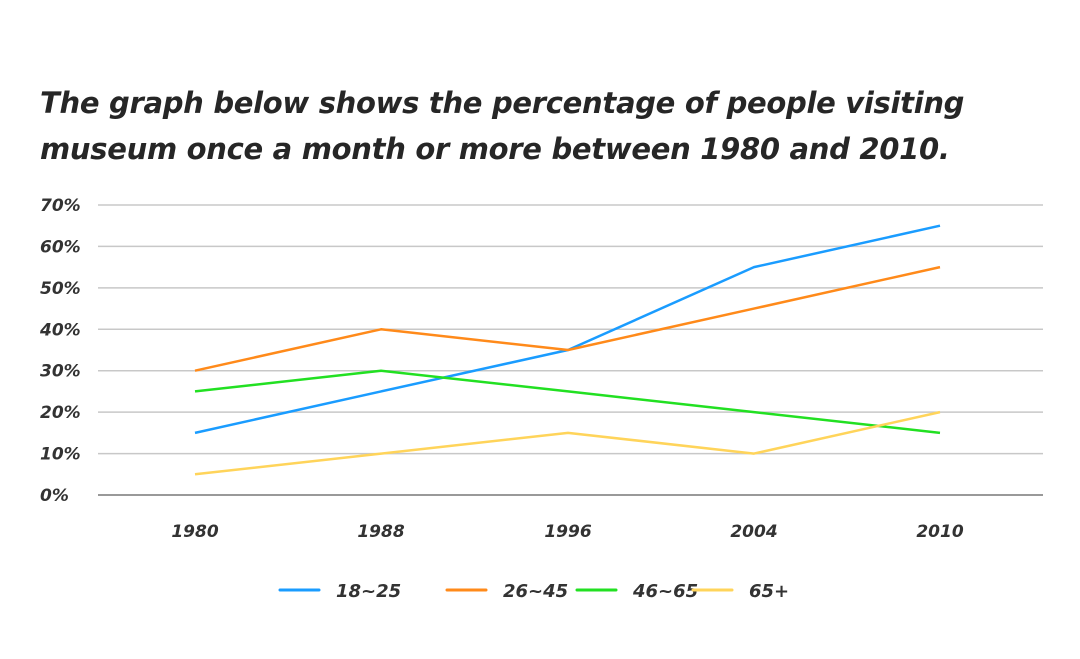 The height and width of the screenshot is (659, 1080). What do you see at coordinates (194, 532) in the screenshot?
I see `x-tick-label: 1980` at bounding box center [194, 532].